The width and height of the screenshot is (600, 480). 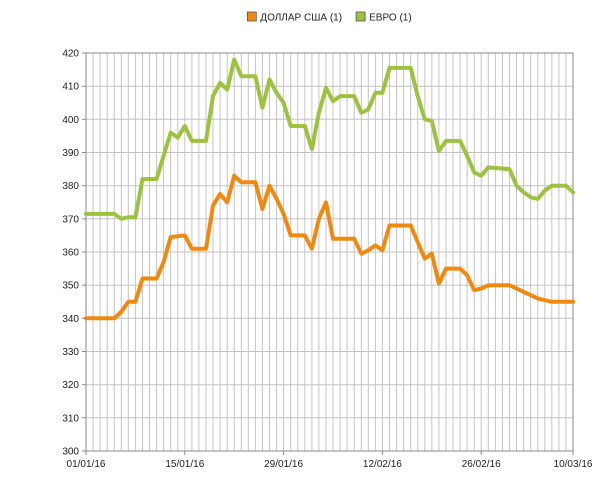 What do you see at coordinates (283, 464) in the screenshot?
I see `x-tick-label: 29/01/16` at bounding box center [283, 464].